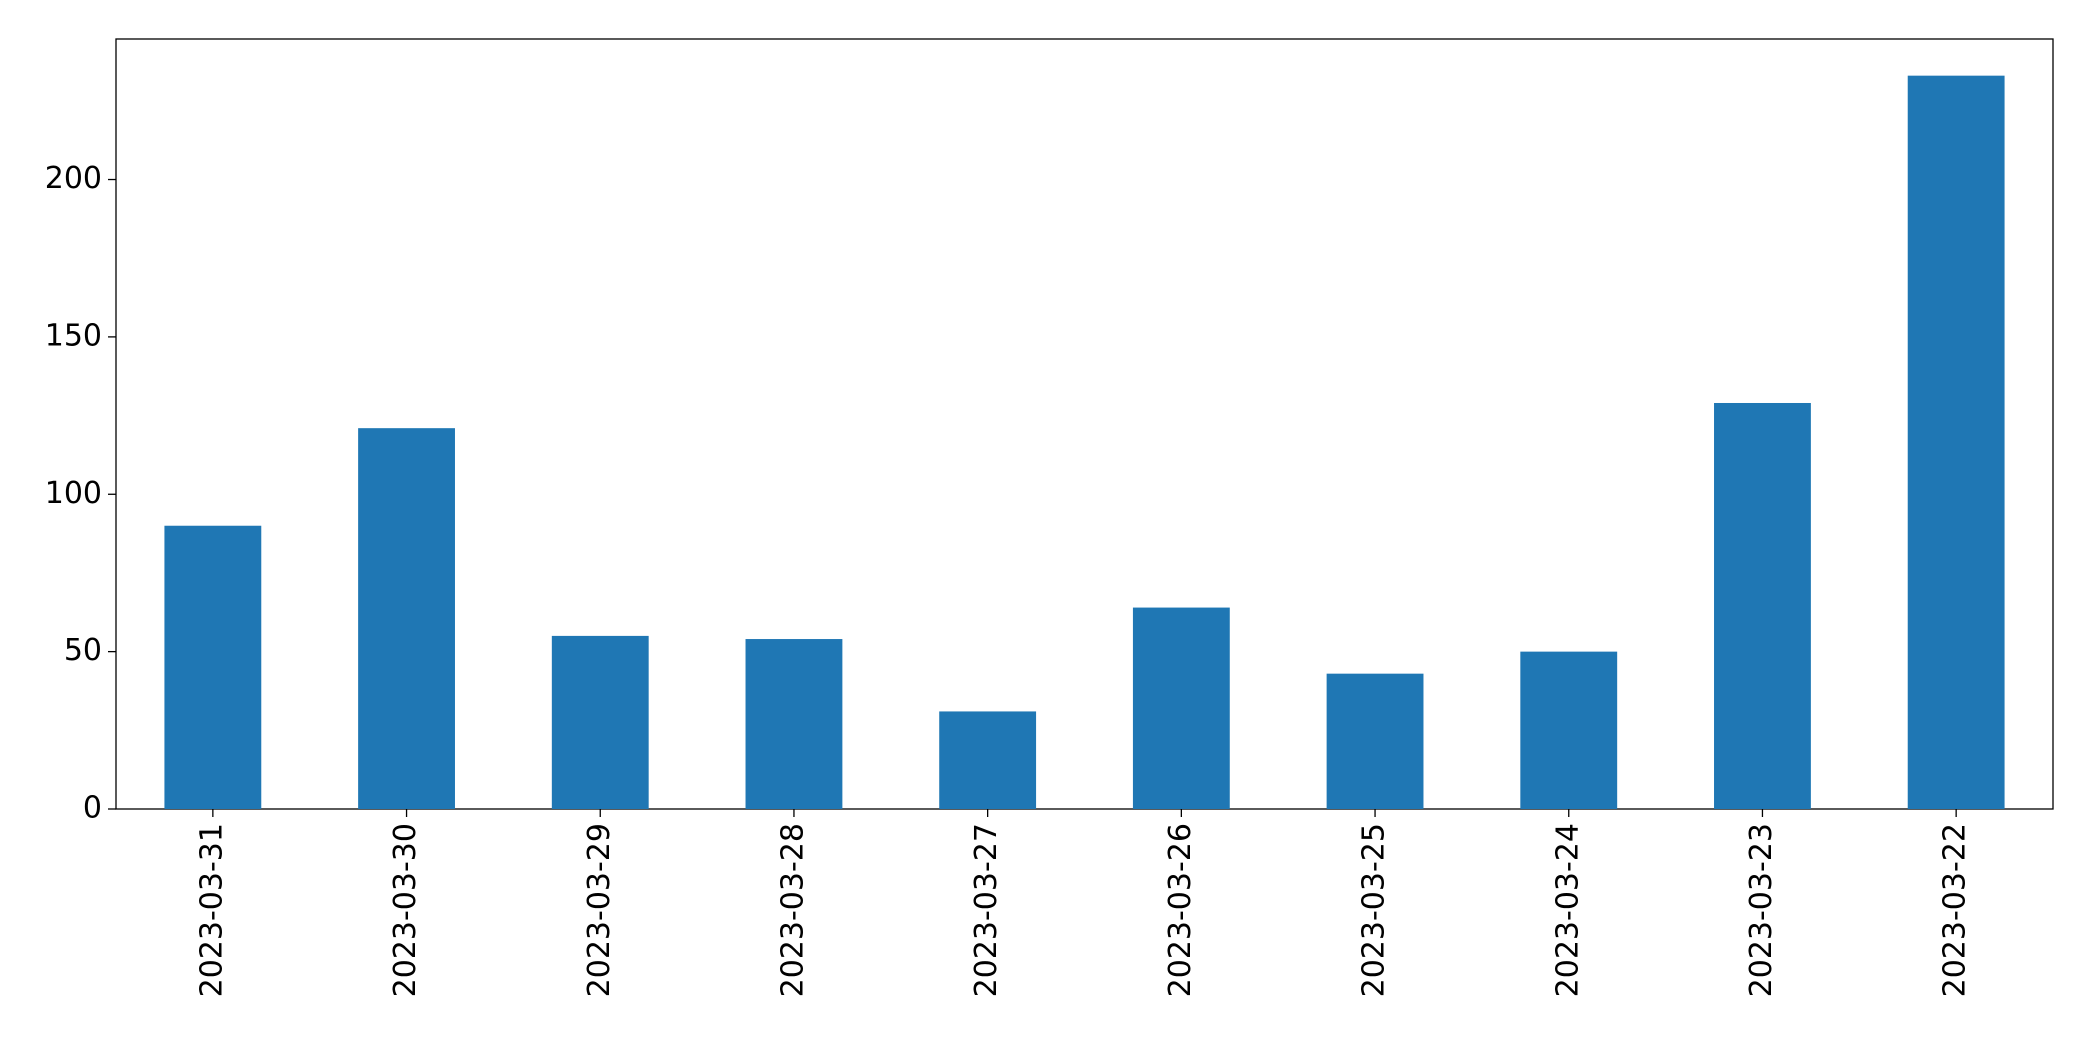 The width and height of the screenshot is (2093, 1061). I want to click on x-tick-label: 2023-03-29, so click(599, 910).